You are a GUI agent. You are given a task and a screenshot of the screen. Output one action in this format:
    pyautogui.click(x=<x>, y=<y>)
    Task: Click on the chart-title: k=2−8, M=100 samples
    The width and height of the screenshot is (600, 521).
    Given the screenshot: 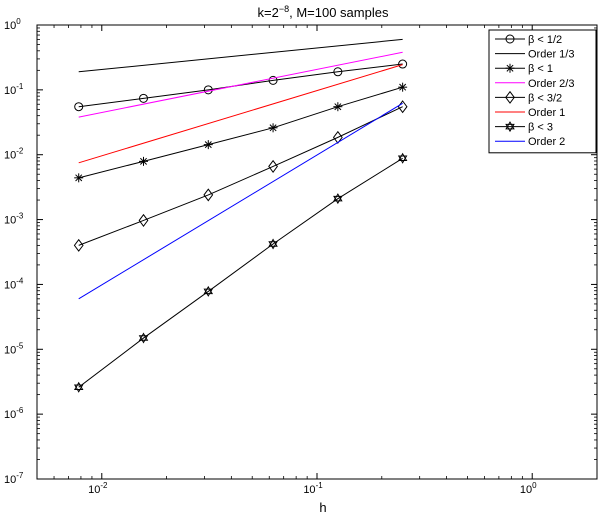 What is the action you would take?
    pyautogui.click(x=323, y=12)
    